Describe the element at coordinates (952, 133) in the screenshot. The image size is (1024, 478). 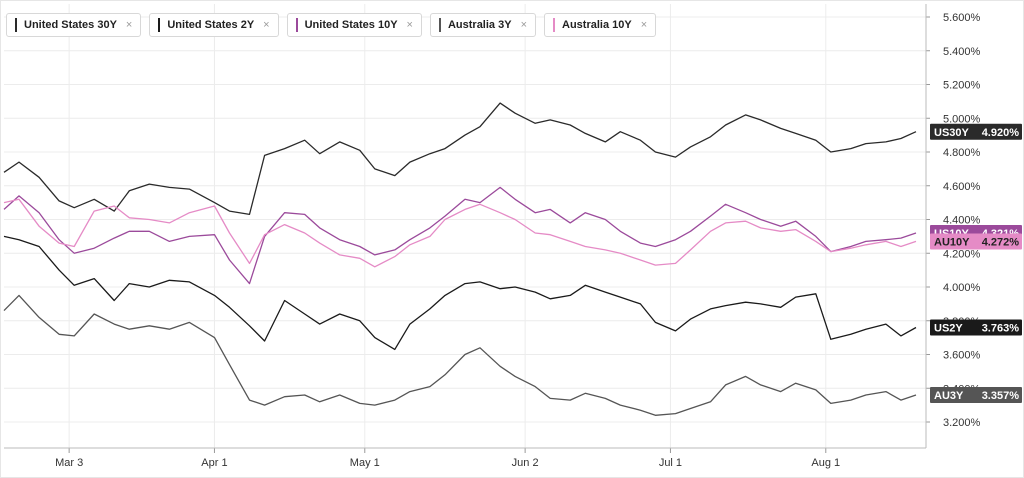
I see `series-short-label: US30Y` at that location.